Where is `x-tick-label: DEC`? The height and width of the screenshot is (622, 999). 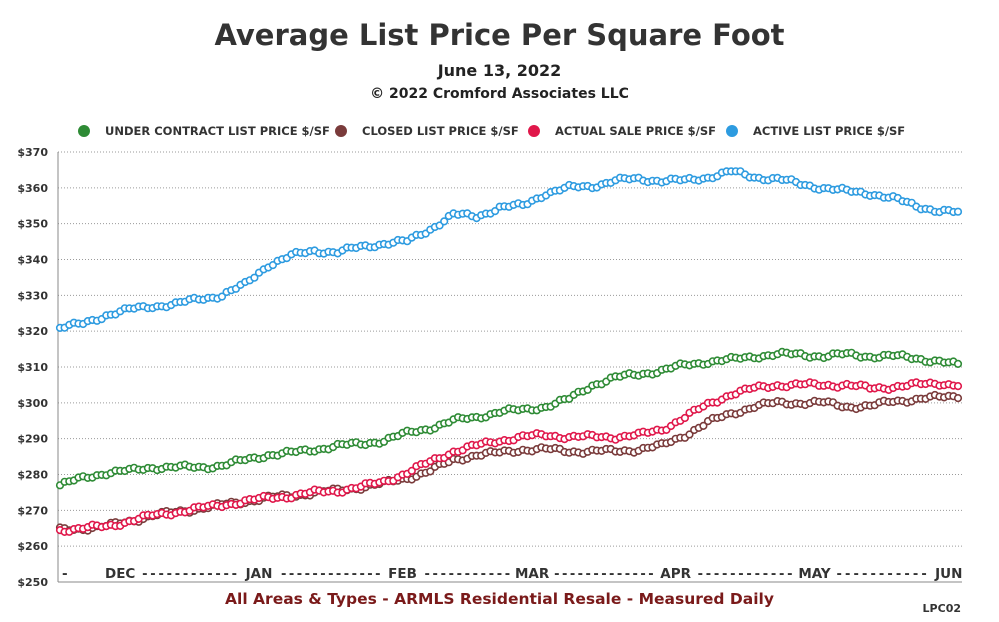
x-tick-label: DEC is located at coordinates (120, 574).